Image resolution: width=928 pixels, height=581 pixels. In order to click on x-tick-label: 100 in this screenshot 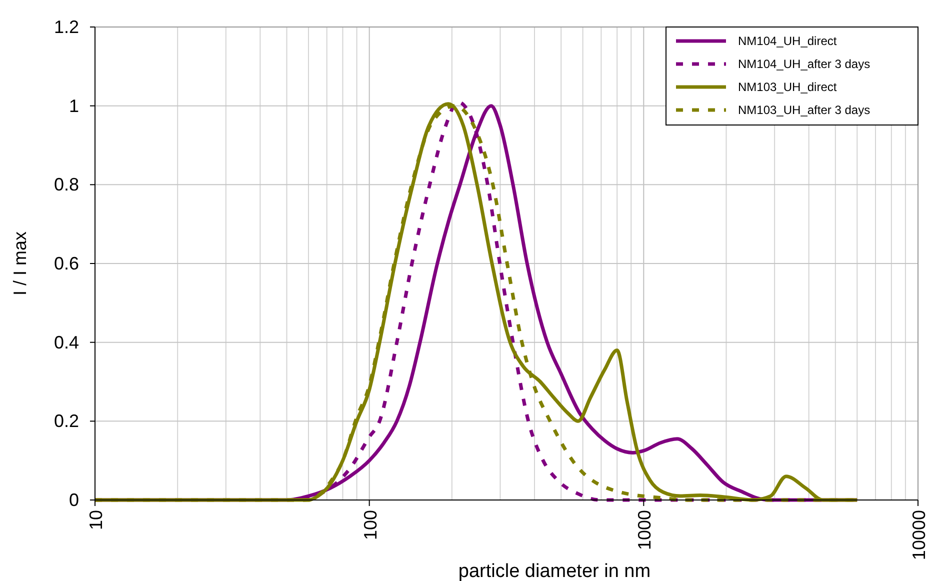, I will do `click(370, 525)`.